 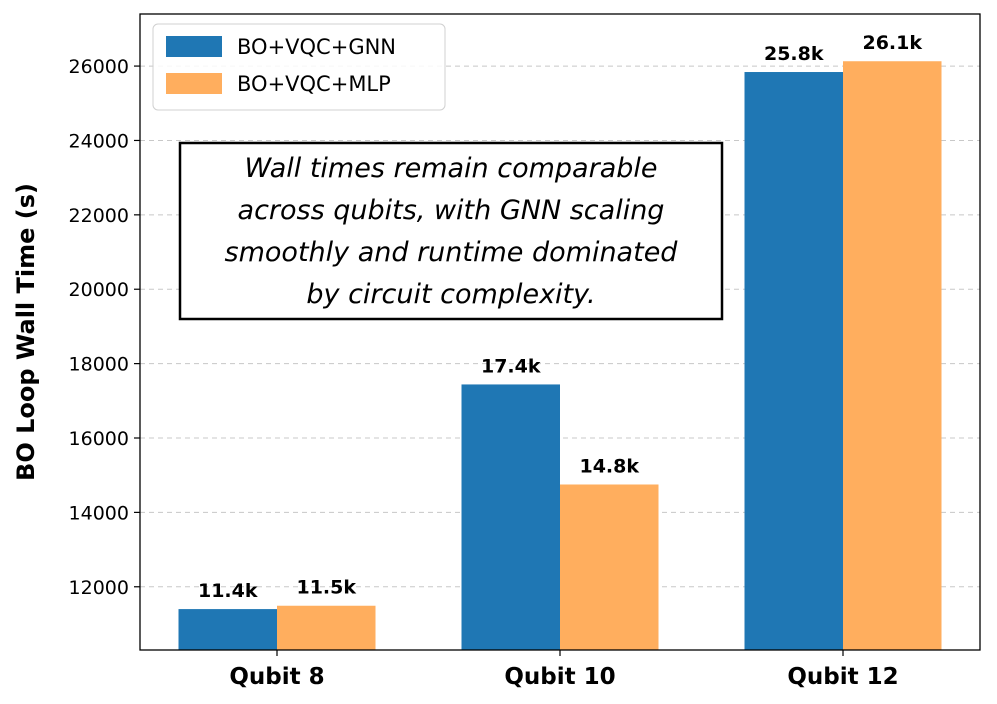 I want to click on legend-entry-label: BO+VQC+GNN, so click(x=316, y=47).